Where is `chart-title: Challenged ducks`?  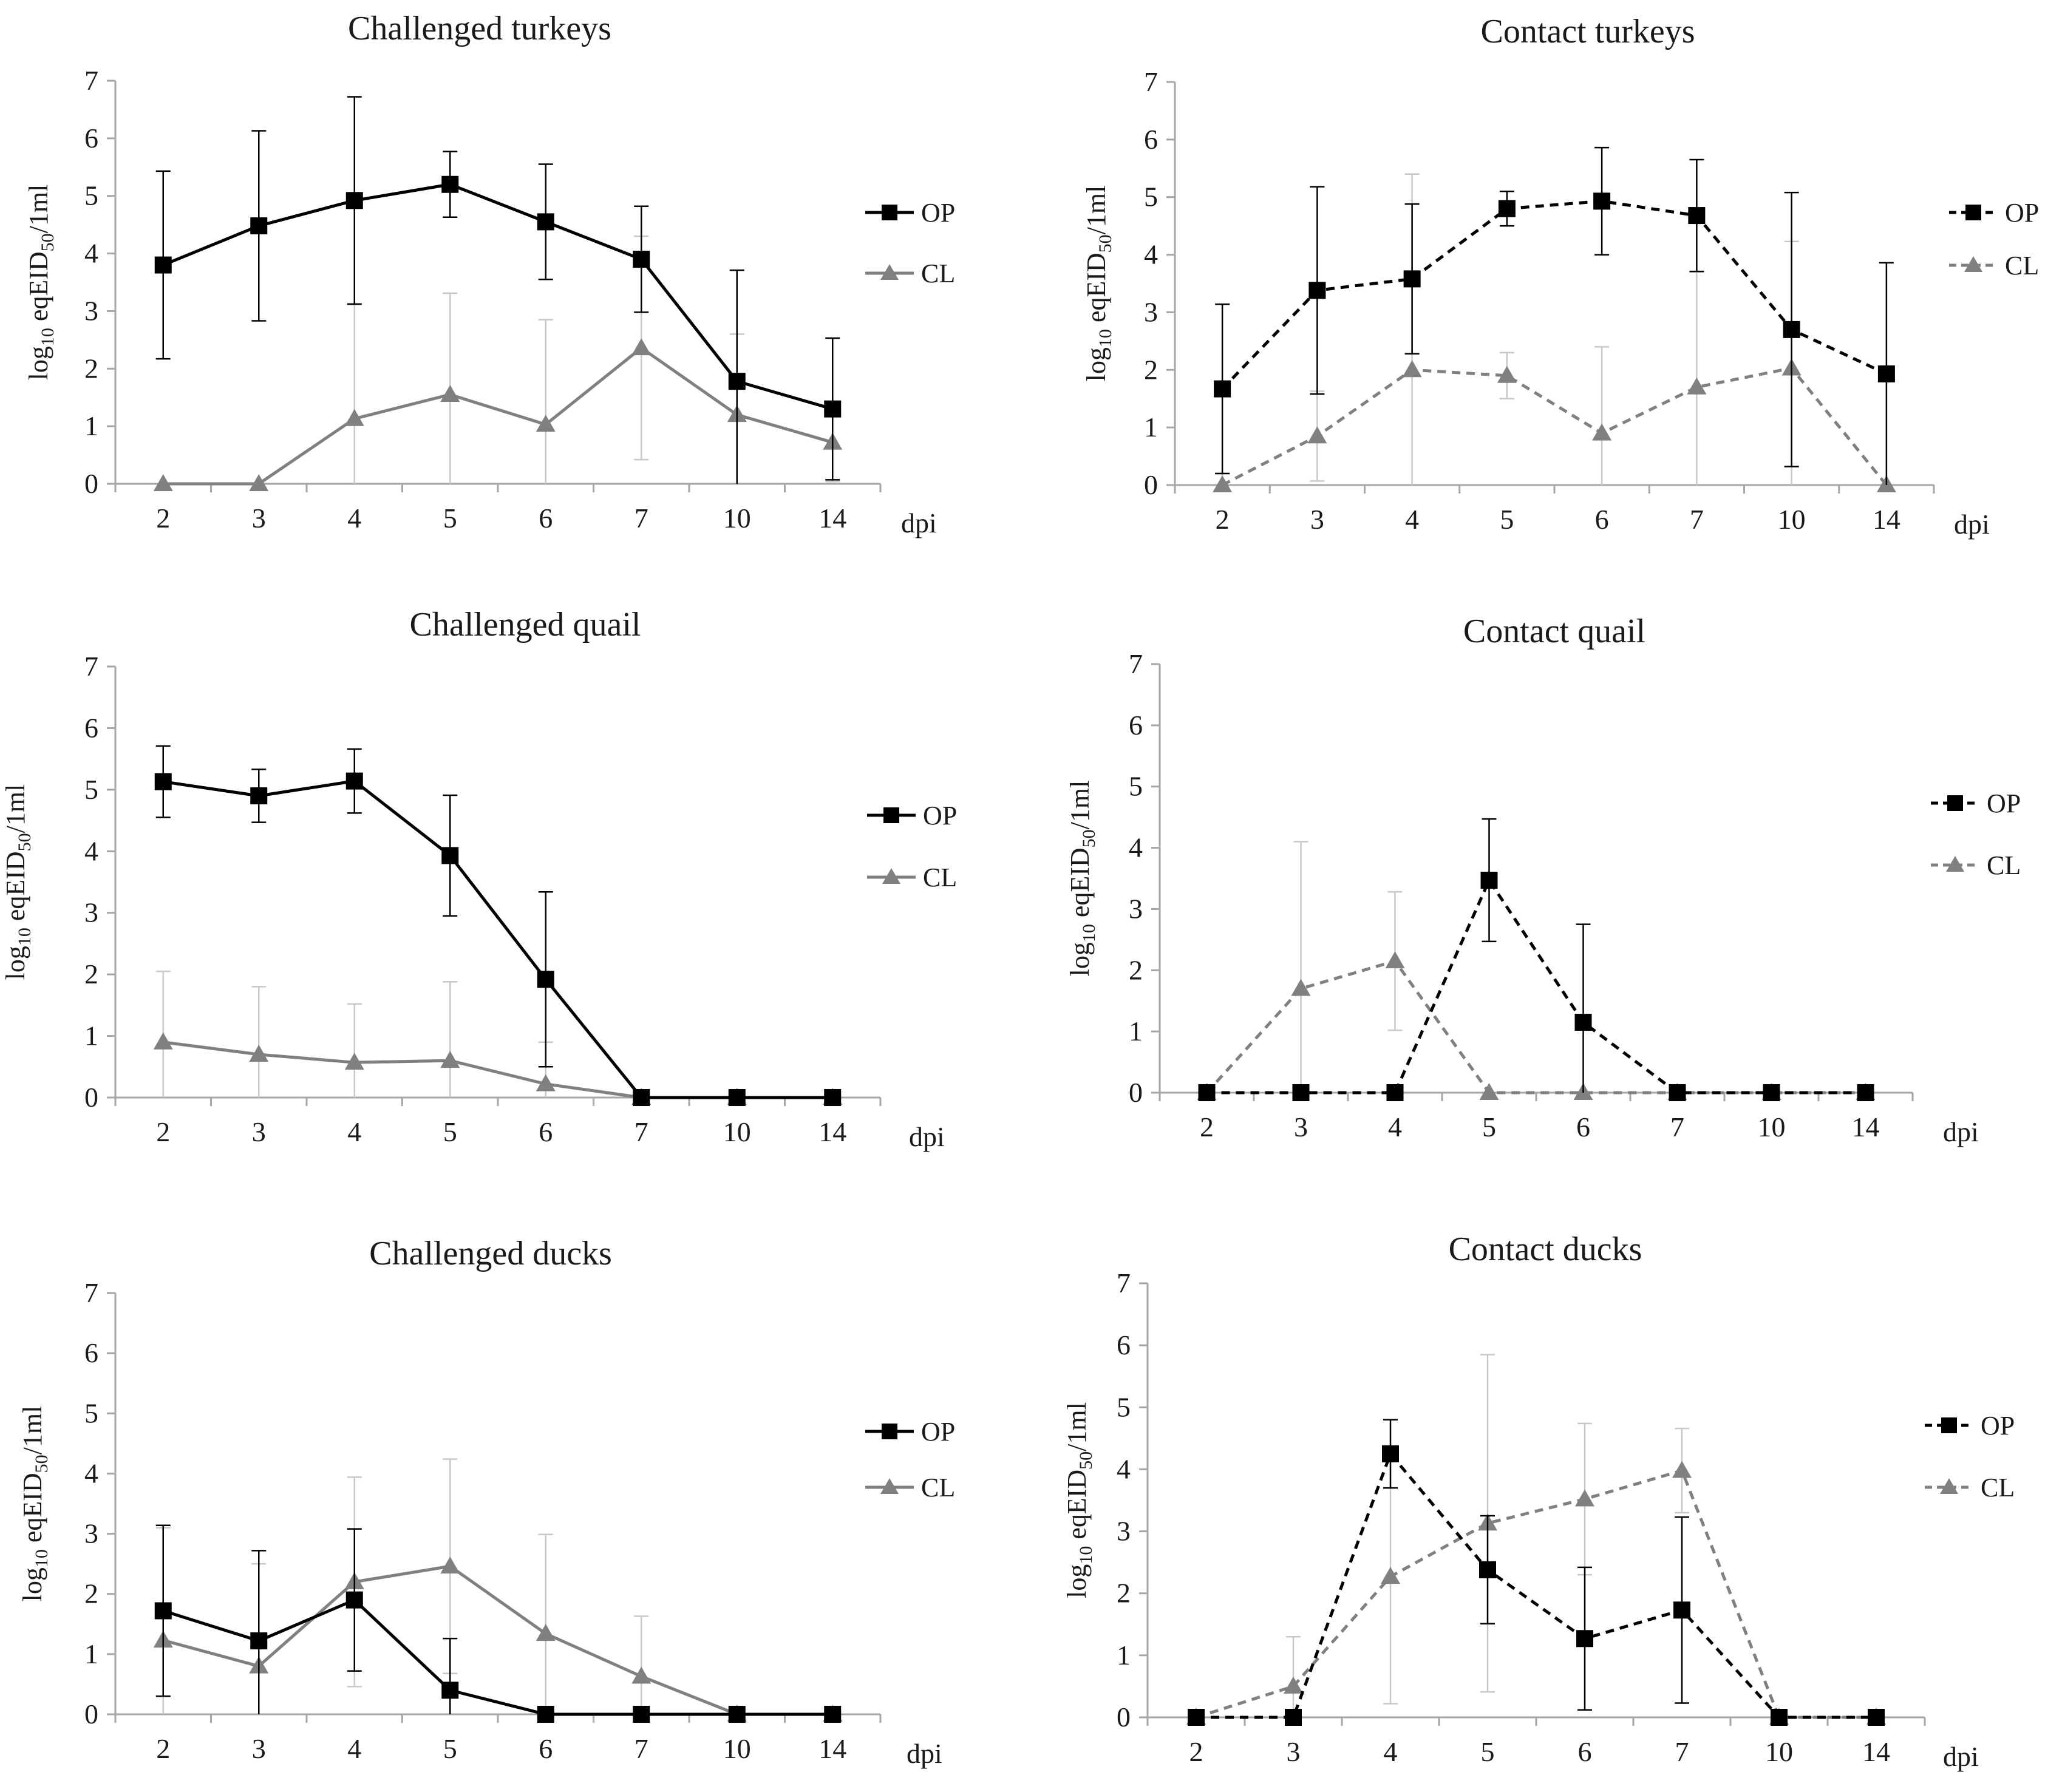
chart-title: Challenged ducks is located at coordinates (490, 1253).